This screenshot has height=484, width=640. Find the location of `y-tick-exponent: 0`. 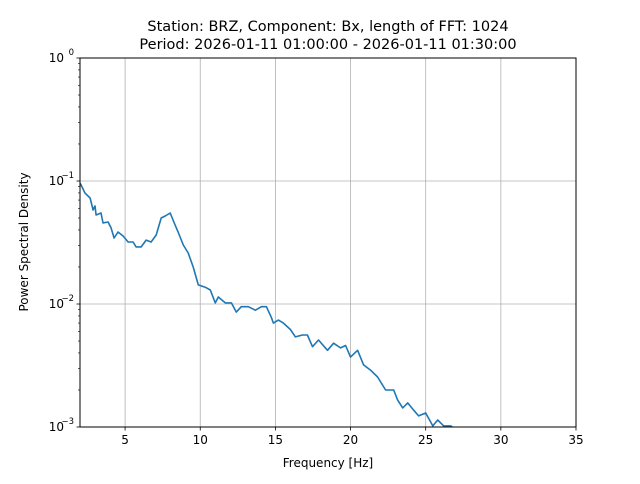

y-tick-exponent: 0 is located at coordinates (71, 53).